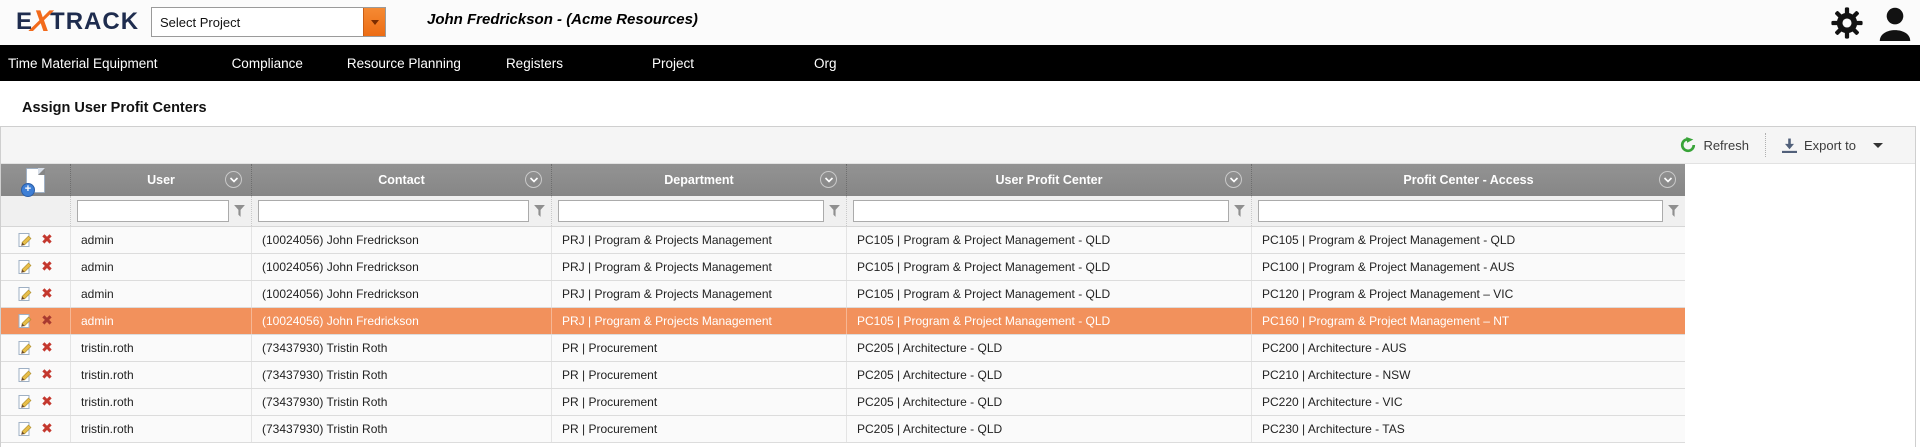  What do you see at coordinates (825, 63) in the screenshot?
I see `nav-item-org: Org` at bounding box center [825, 63].